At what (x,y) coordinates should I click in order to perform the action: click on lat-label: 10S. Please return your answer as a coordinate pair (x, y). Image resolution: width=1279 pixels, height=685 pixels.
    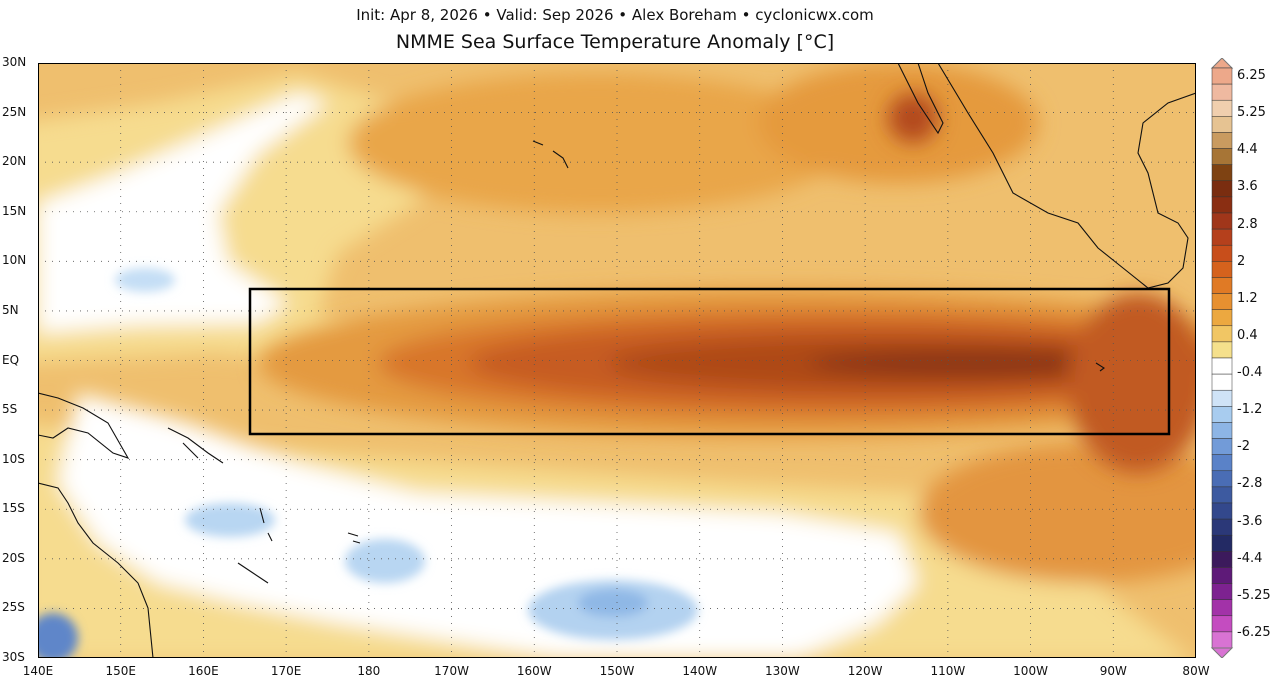
    Looking at the image, I should click on (13, 458).